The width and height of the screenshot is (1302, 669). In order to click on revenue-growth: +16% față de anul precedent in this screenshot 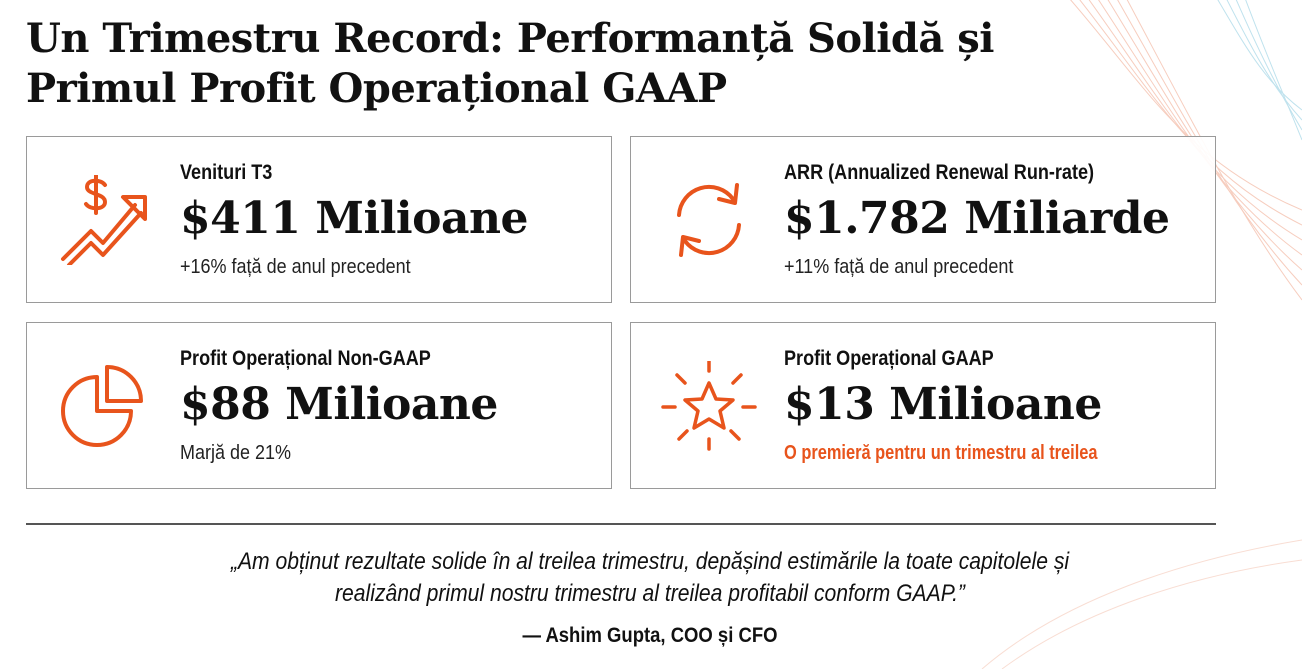, I will do `click(295, 267)`.